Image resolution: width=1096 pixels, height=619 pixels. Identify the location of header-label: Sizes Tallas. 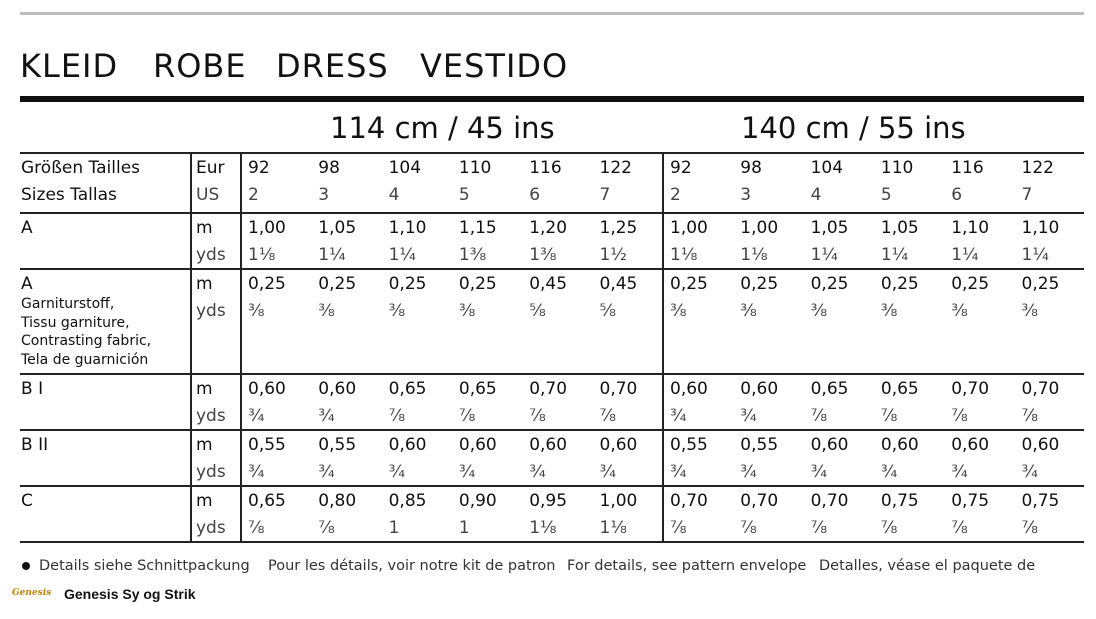
(69, 195).